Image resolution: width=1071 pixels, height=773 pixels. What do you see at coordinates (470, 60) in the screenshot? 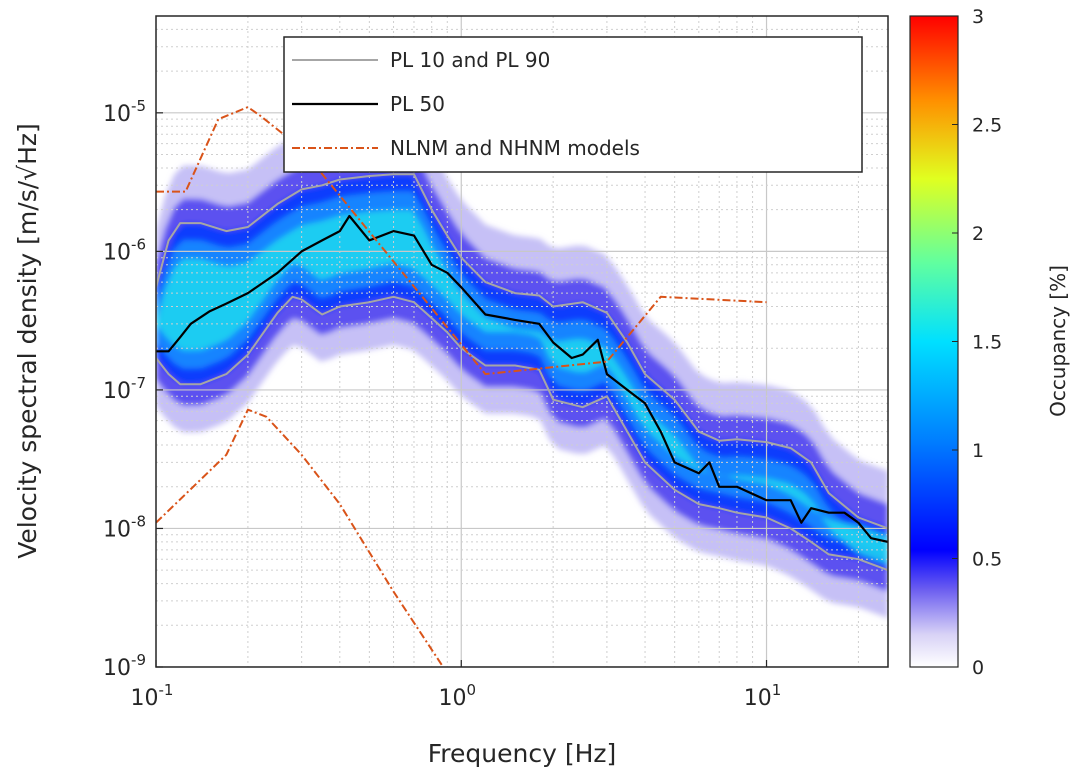
I see `legend-label: PL 10 and PL 90` at bounding box center [470, 60].